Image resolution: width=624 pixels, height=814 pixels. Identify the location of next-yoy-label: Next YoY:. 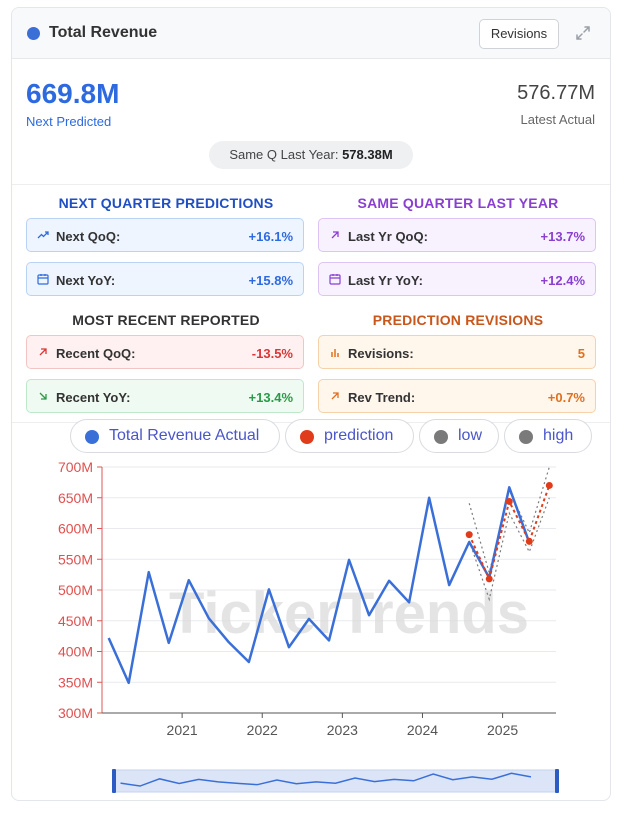
(86, 280).